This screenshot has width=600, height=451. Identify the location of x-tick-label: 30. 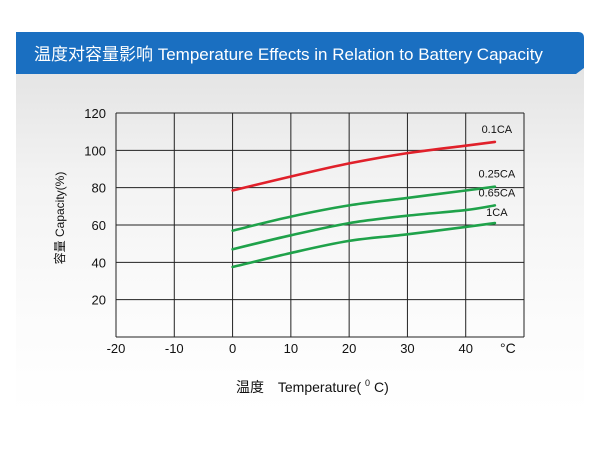
(407, 348).